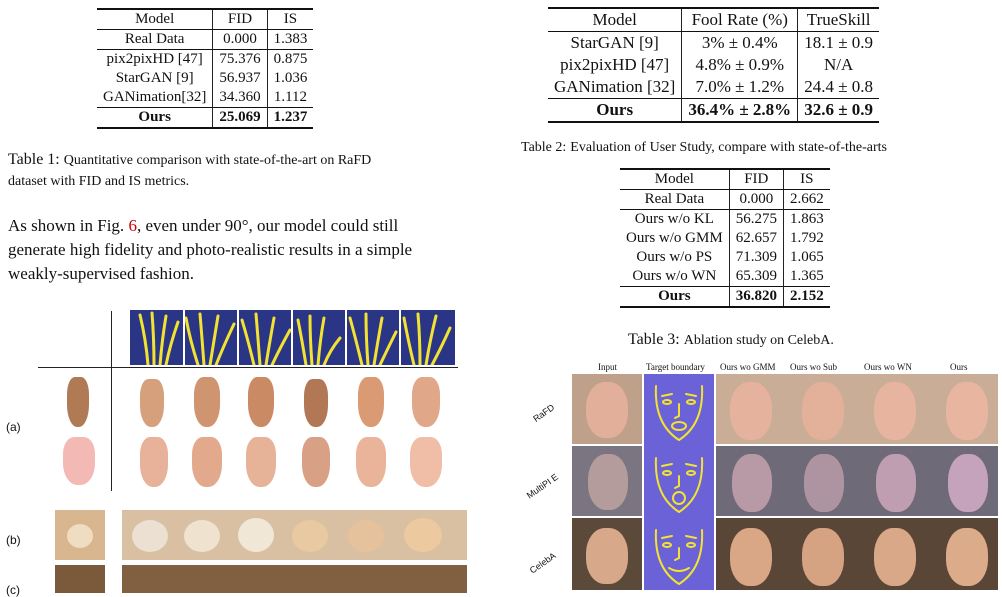 This screenshot has width=1002, height=597. What do you see at coordinates (675, 219) in the screenshot?
I see `table-row-cell: Ours w/o KL` at bounding box center [675, 219].